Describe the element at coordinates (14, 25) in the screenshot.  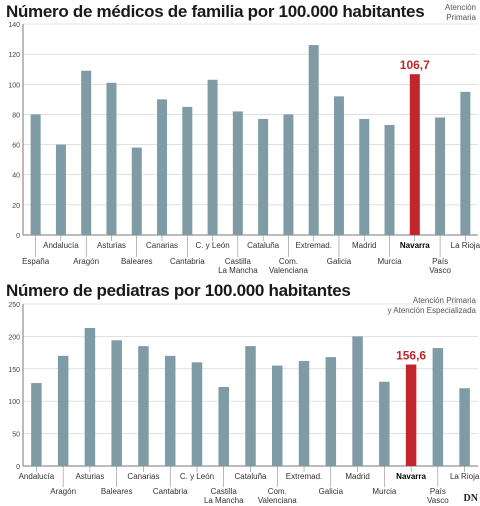
I see `chart-1-y-tick-label: 140` at that location.